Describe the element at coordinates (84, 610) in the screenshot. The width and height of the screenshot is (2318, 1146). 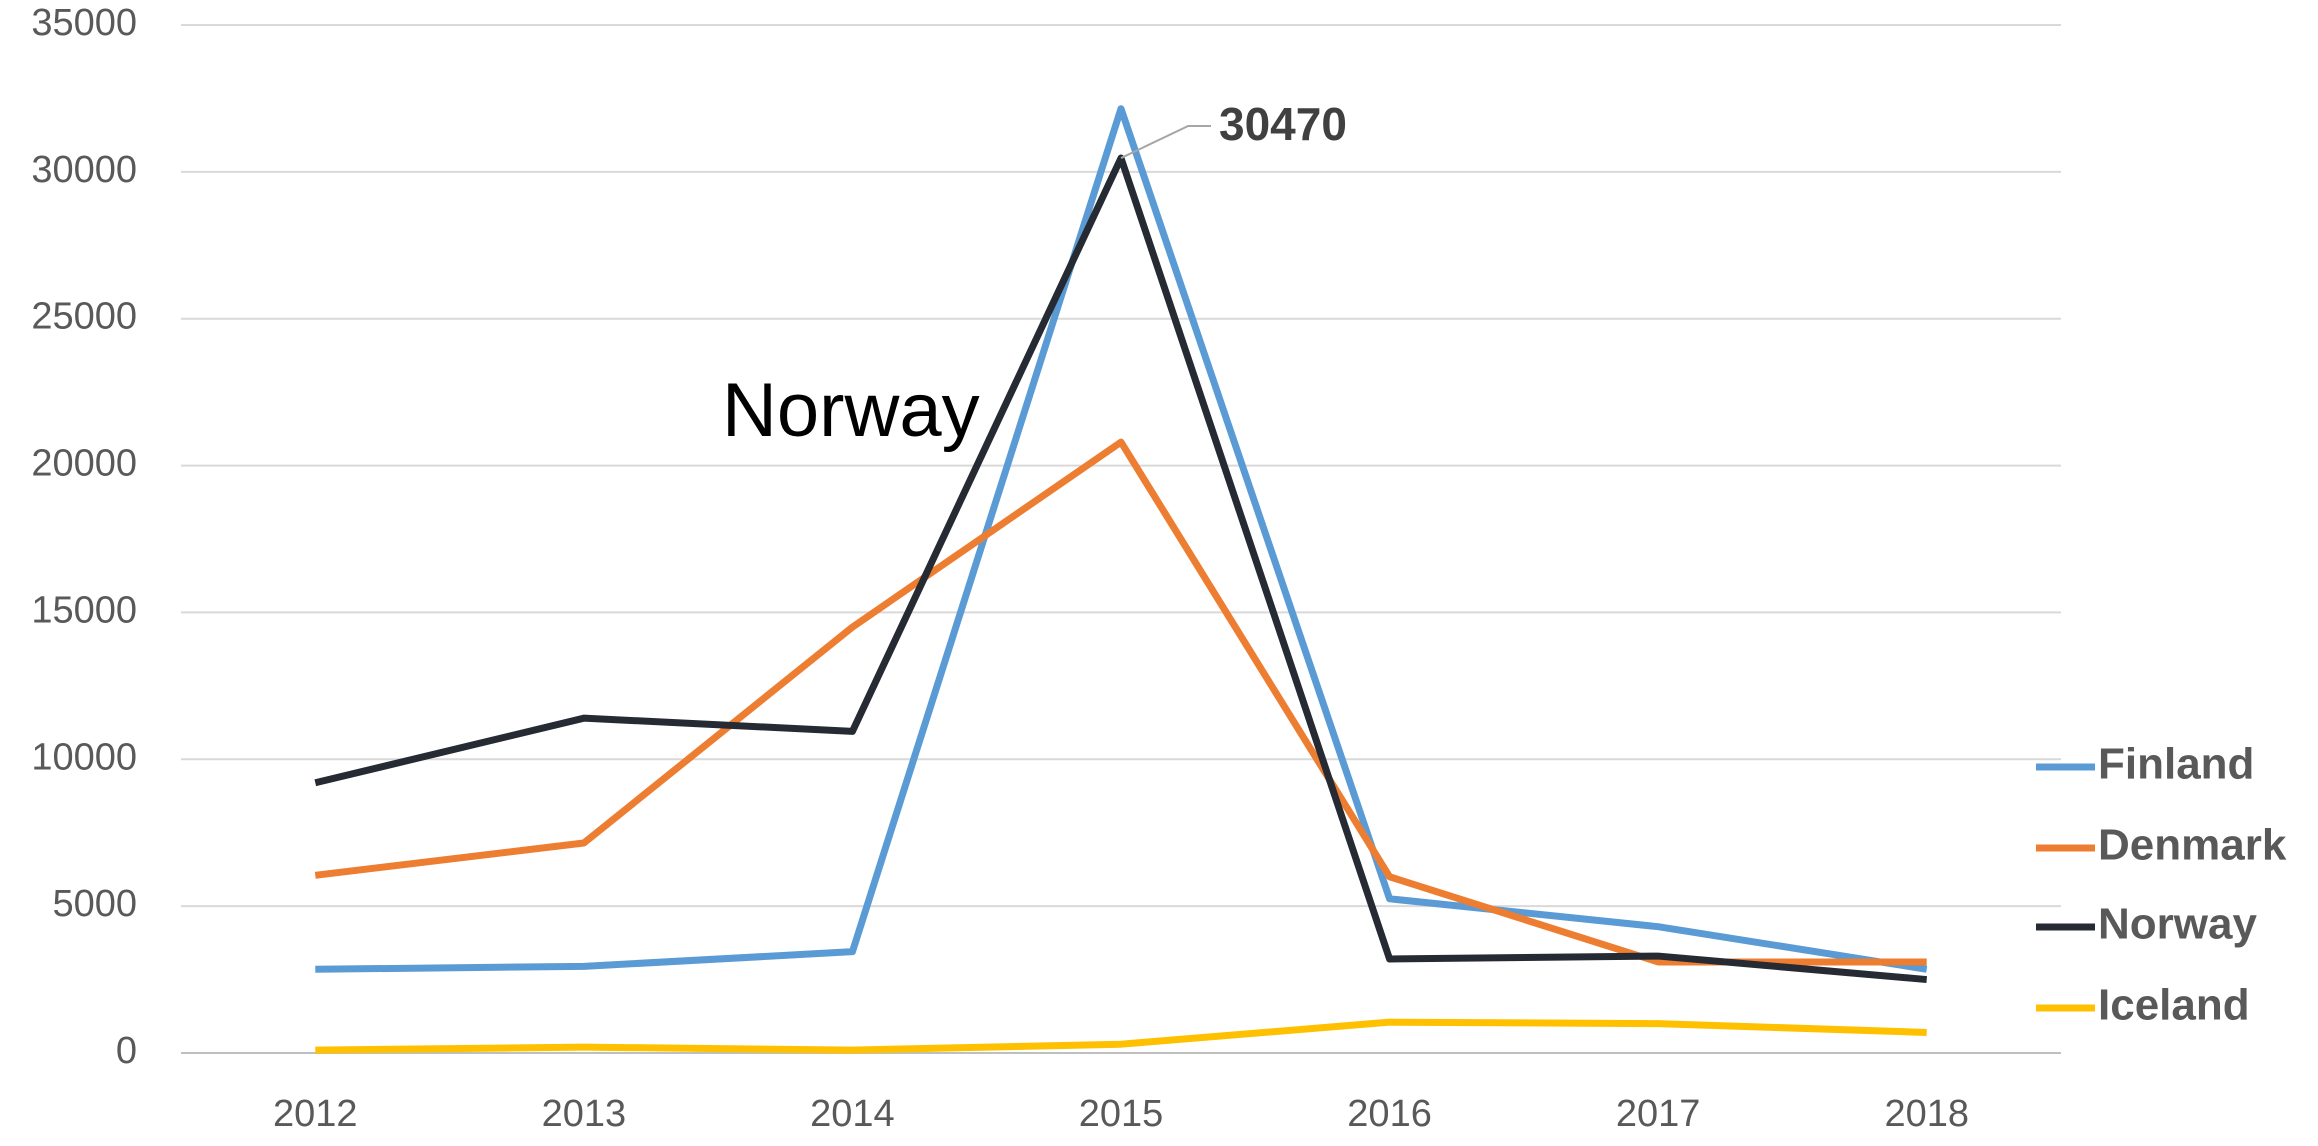
I see `y-tick-label: 15000` at that location.